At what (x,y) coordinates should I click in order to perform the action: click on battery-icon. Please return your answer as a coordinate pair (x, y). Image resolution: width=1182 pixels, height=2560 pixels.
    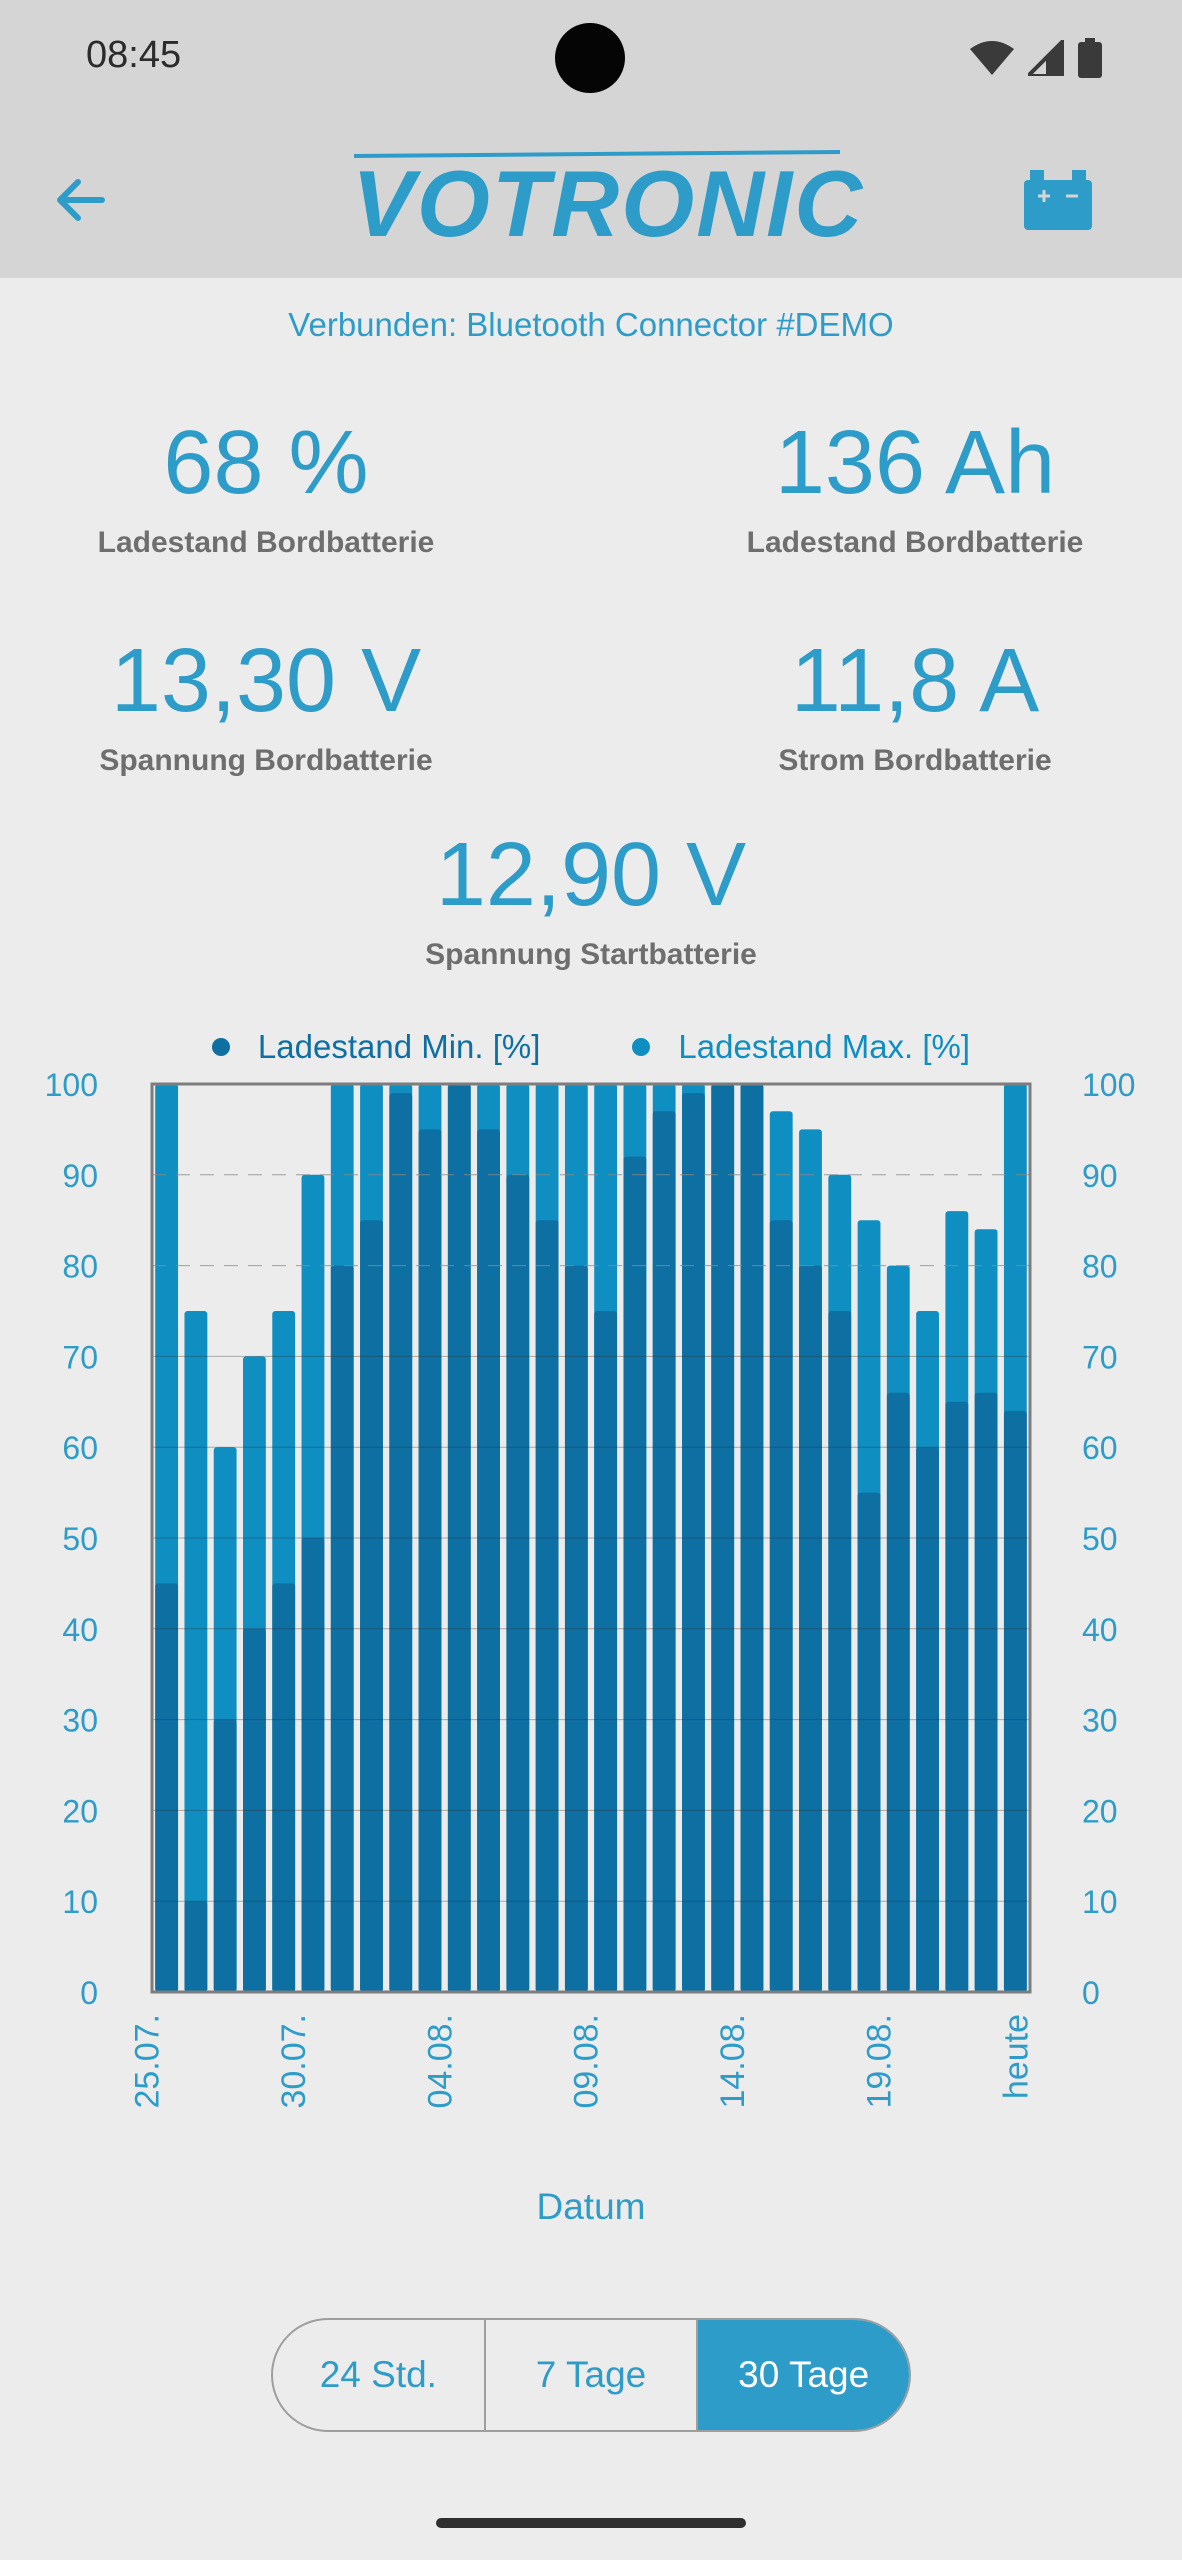
    Looking at the image, I should click on (1058, 200).